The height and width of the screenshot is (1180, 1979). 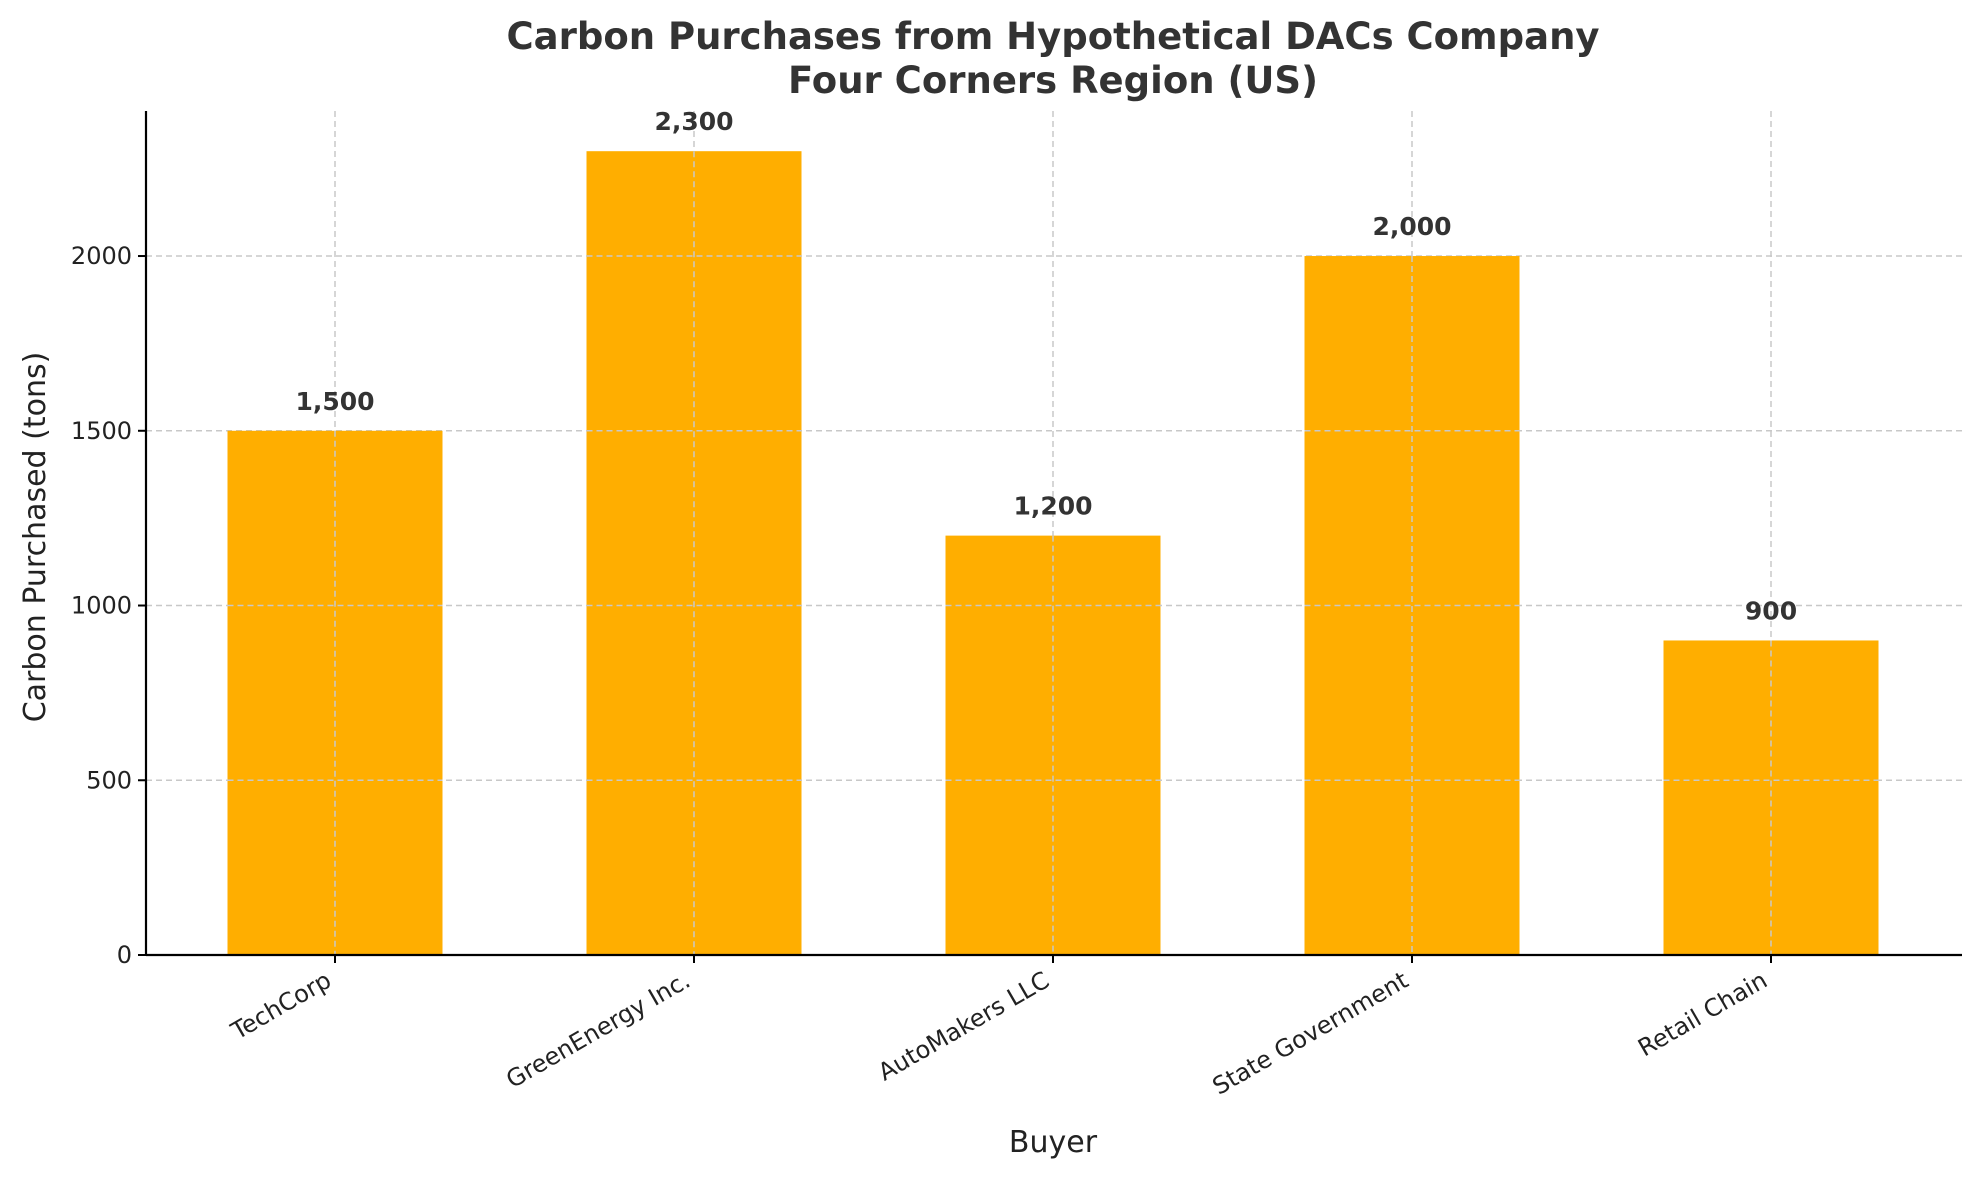 What do you see at coordinates (1052, 506) in the screenshot?
I see `data-label-2: 1,200` at bounding box center [1052, 506].